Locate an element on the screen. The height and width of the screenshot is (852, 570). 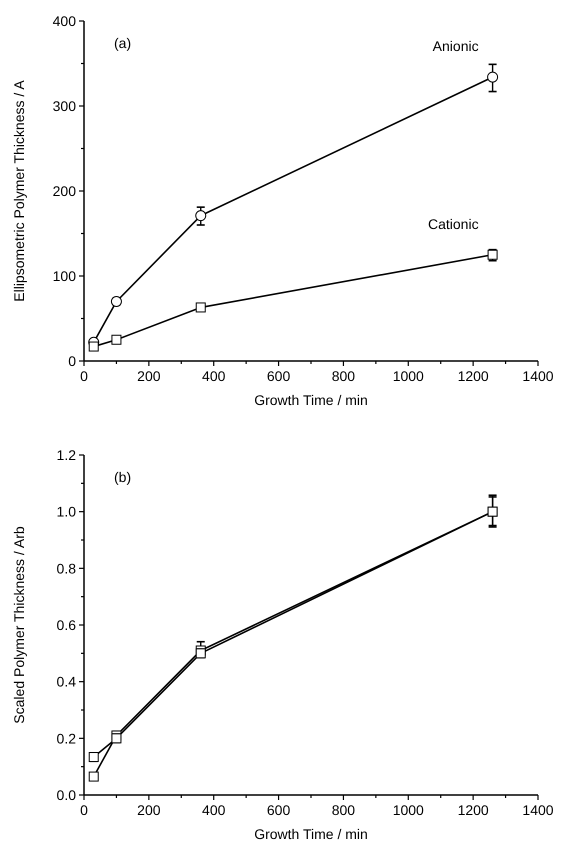
y-tick-label: 100 is located at coordinates (64, 276).